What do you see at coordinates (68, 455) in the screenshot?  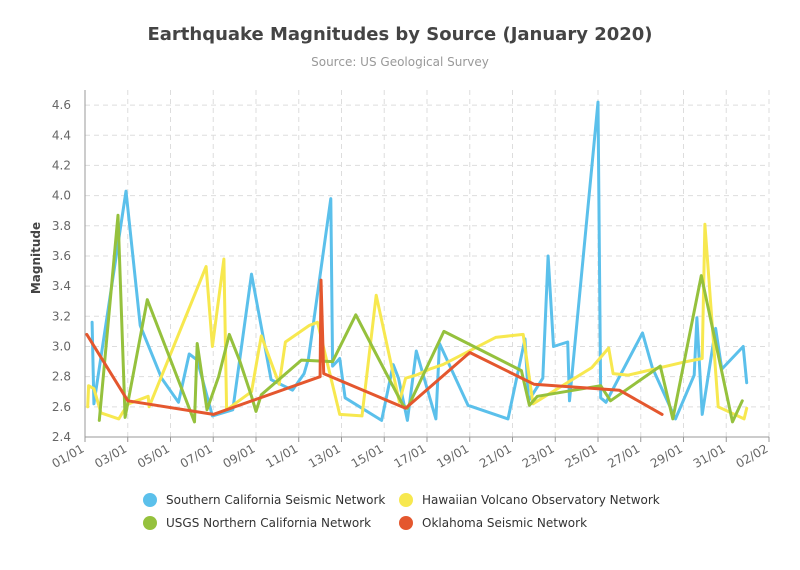 I see `x-tick-label: 01/01` at bounding box center [68, 455].